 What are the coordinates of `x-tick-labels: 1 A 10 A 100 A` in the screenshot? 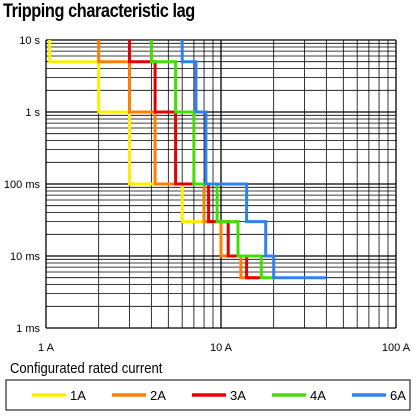 It's located at (224, 348).